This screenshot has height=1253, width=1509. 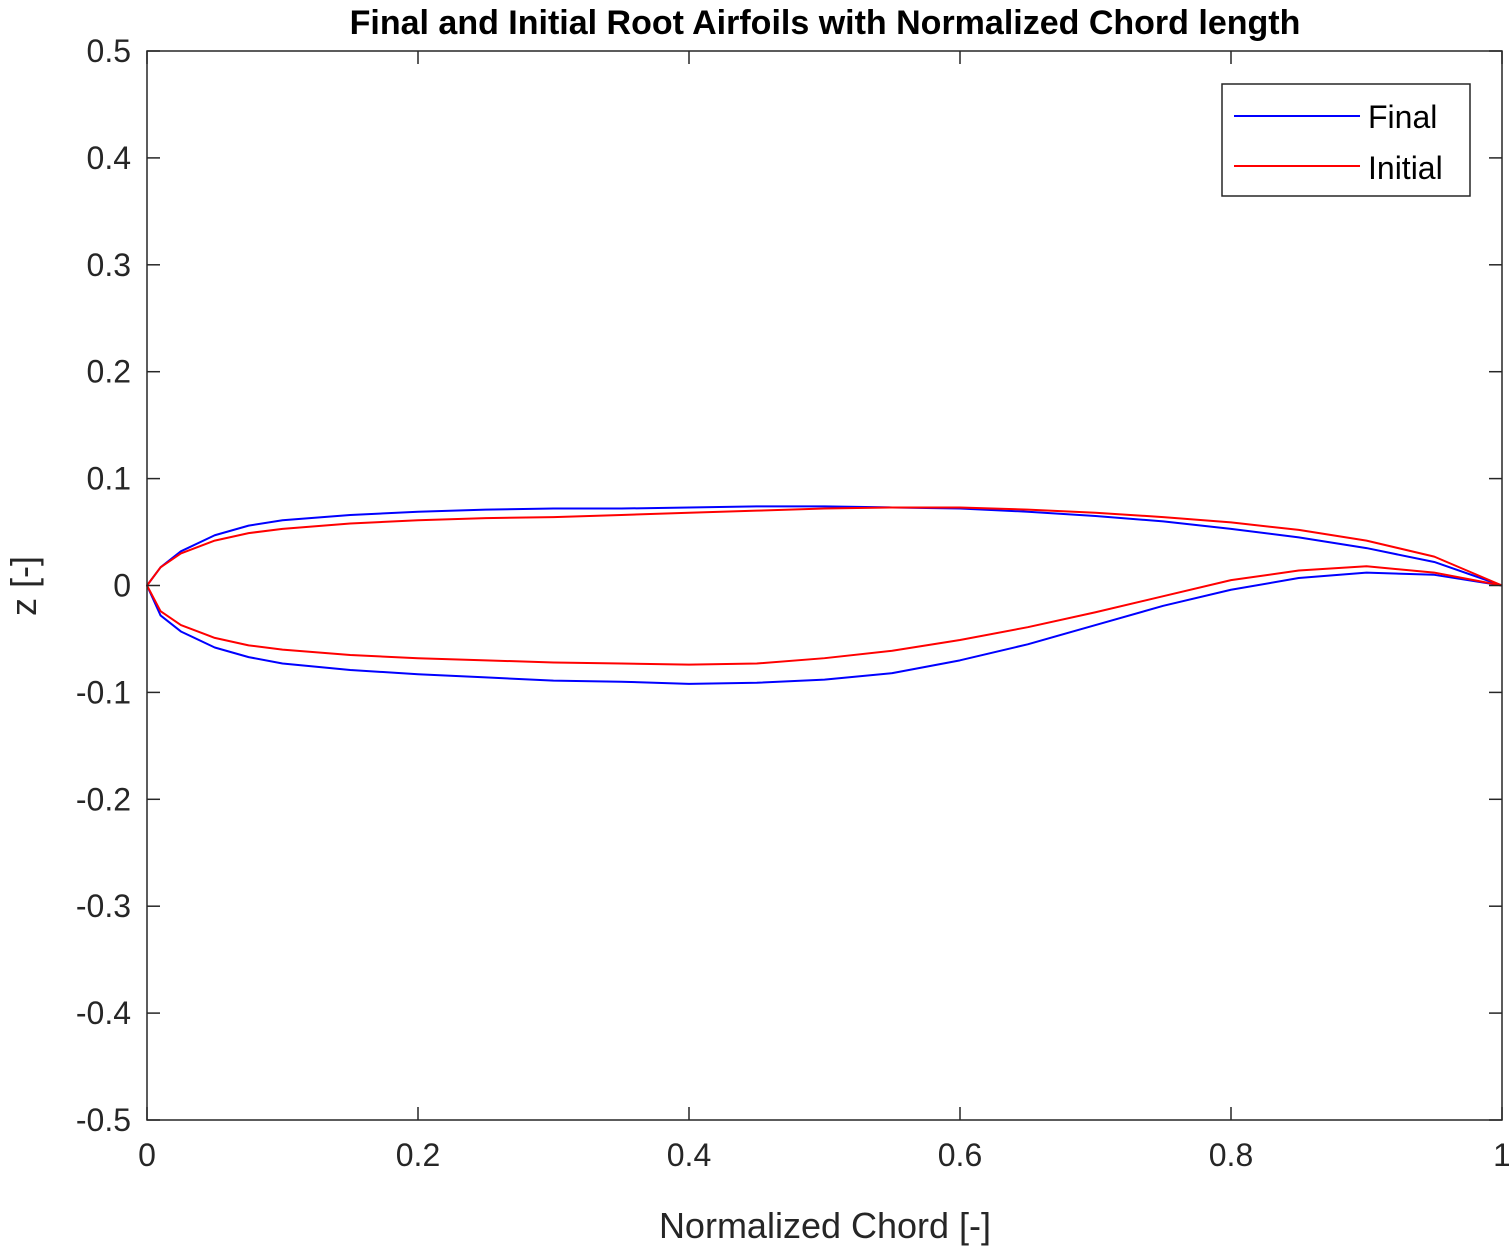 I want to click on y-tick-label: -0.3, so click(x=103, y=906).